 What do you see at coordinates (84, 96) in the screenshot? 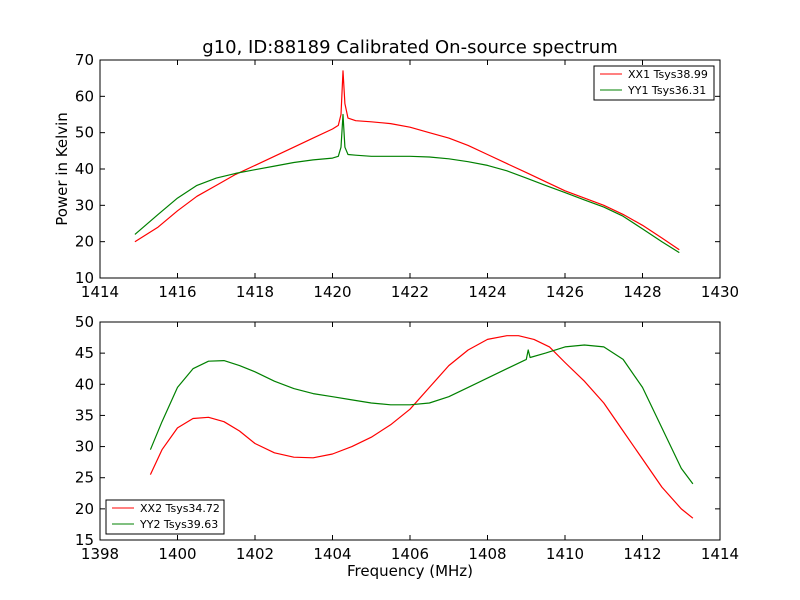
I see `top-y-tick-label: 60` at bounding box center [84, 96].